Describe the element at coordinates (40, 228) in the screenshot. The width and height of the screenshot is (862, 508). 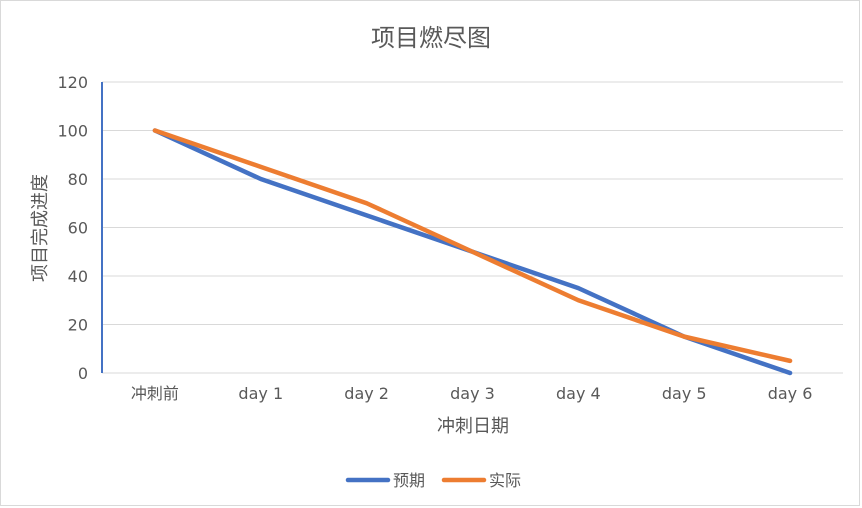
I see `y-axis-title: 项目完成进度` at that location.